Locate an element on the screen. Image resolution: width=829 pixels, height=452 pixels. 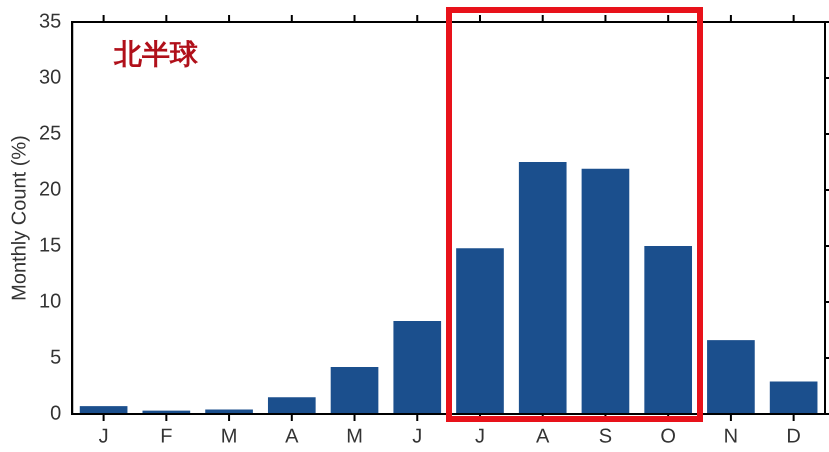
y-tick-label: 5 is located at coordinates (56, 357).